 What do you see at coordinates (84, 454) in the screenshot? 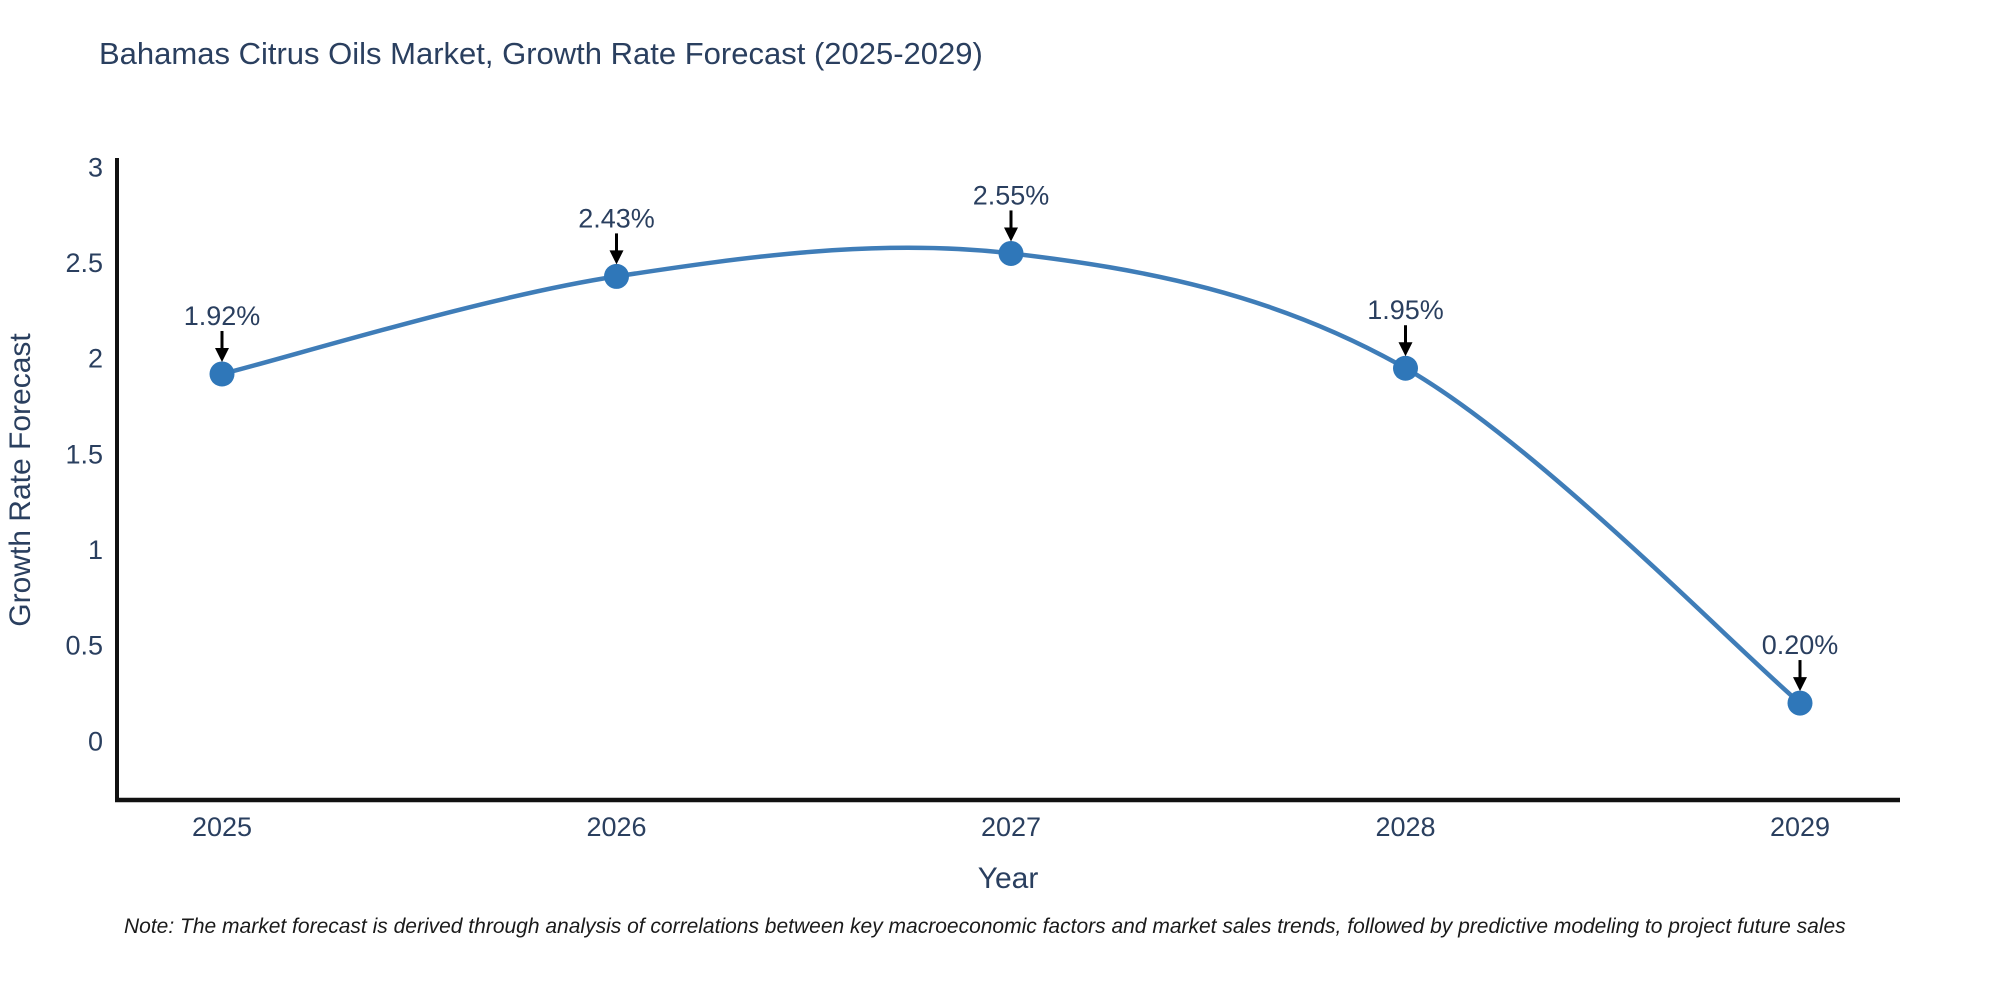
I see `y-tick-label: 1.5` at bounding box center [84, 454].